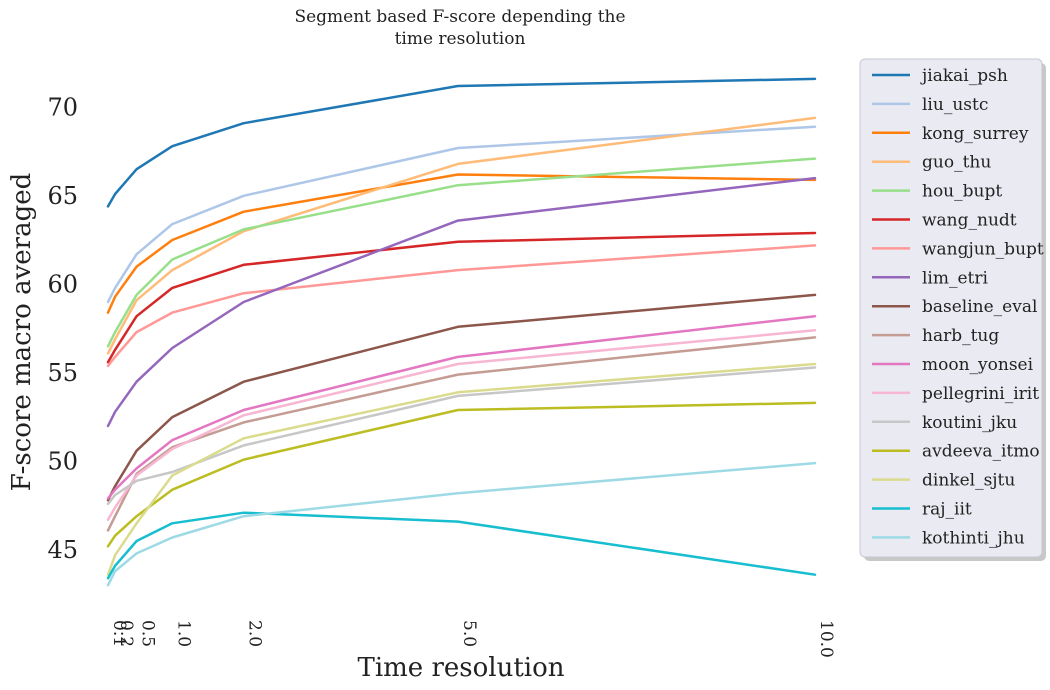  I want to click on series-line-kong_surrey, so click(461, 243).